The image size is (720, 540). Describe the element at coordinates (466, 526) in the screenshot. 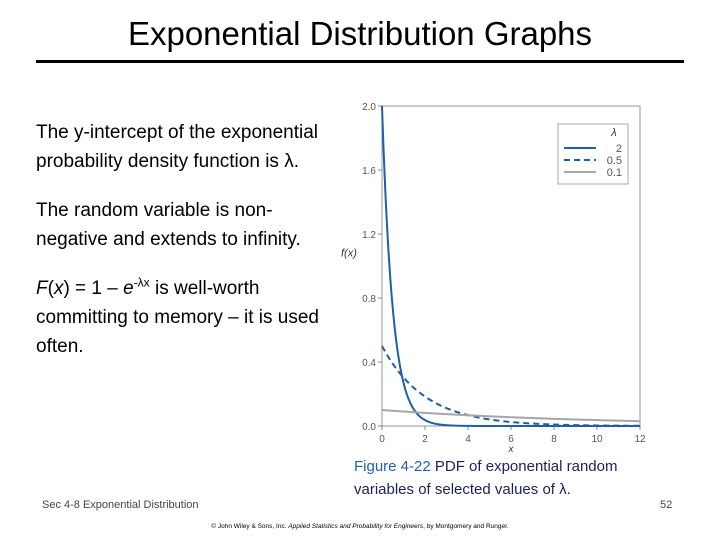

I see `copyright-suffix: , by Montgomery and Runger.` at that location.